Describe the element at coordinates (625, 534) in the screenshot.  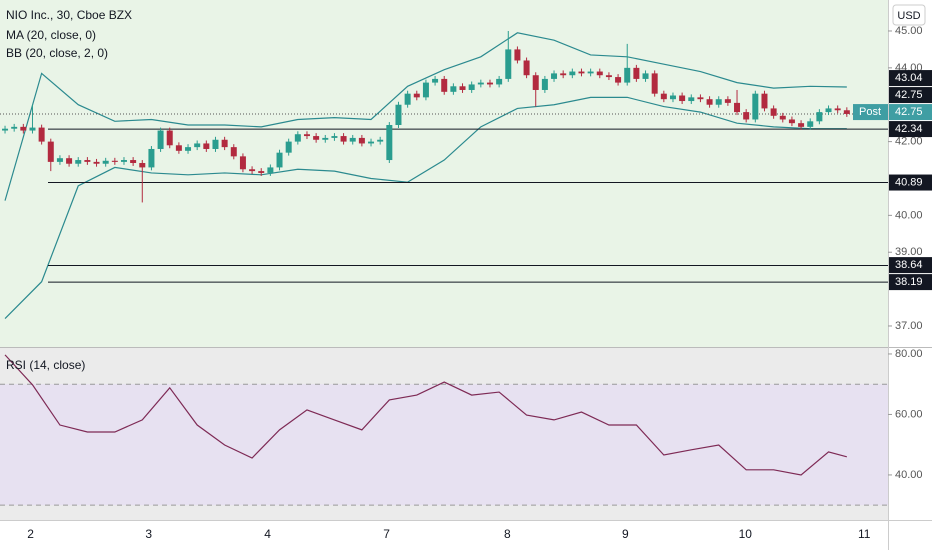
I see `x-tick-label: 9` at that location.